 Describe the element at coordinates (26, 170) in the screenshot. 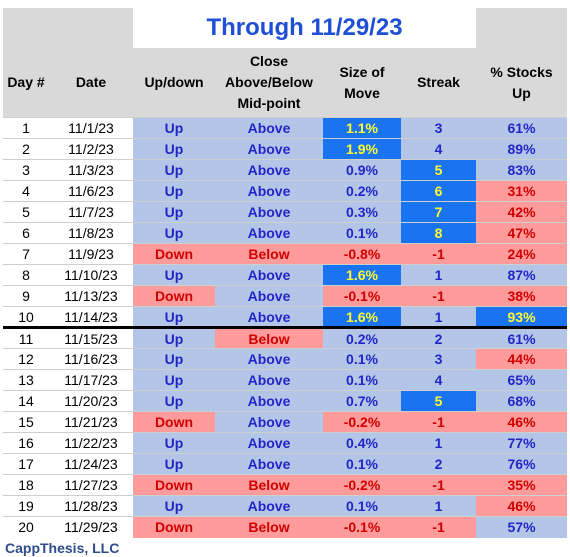

I see `day-cell: 3` at that location.